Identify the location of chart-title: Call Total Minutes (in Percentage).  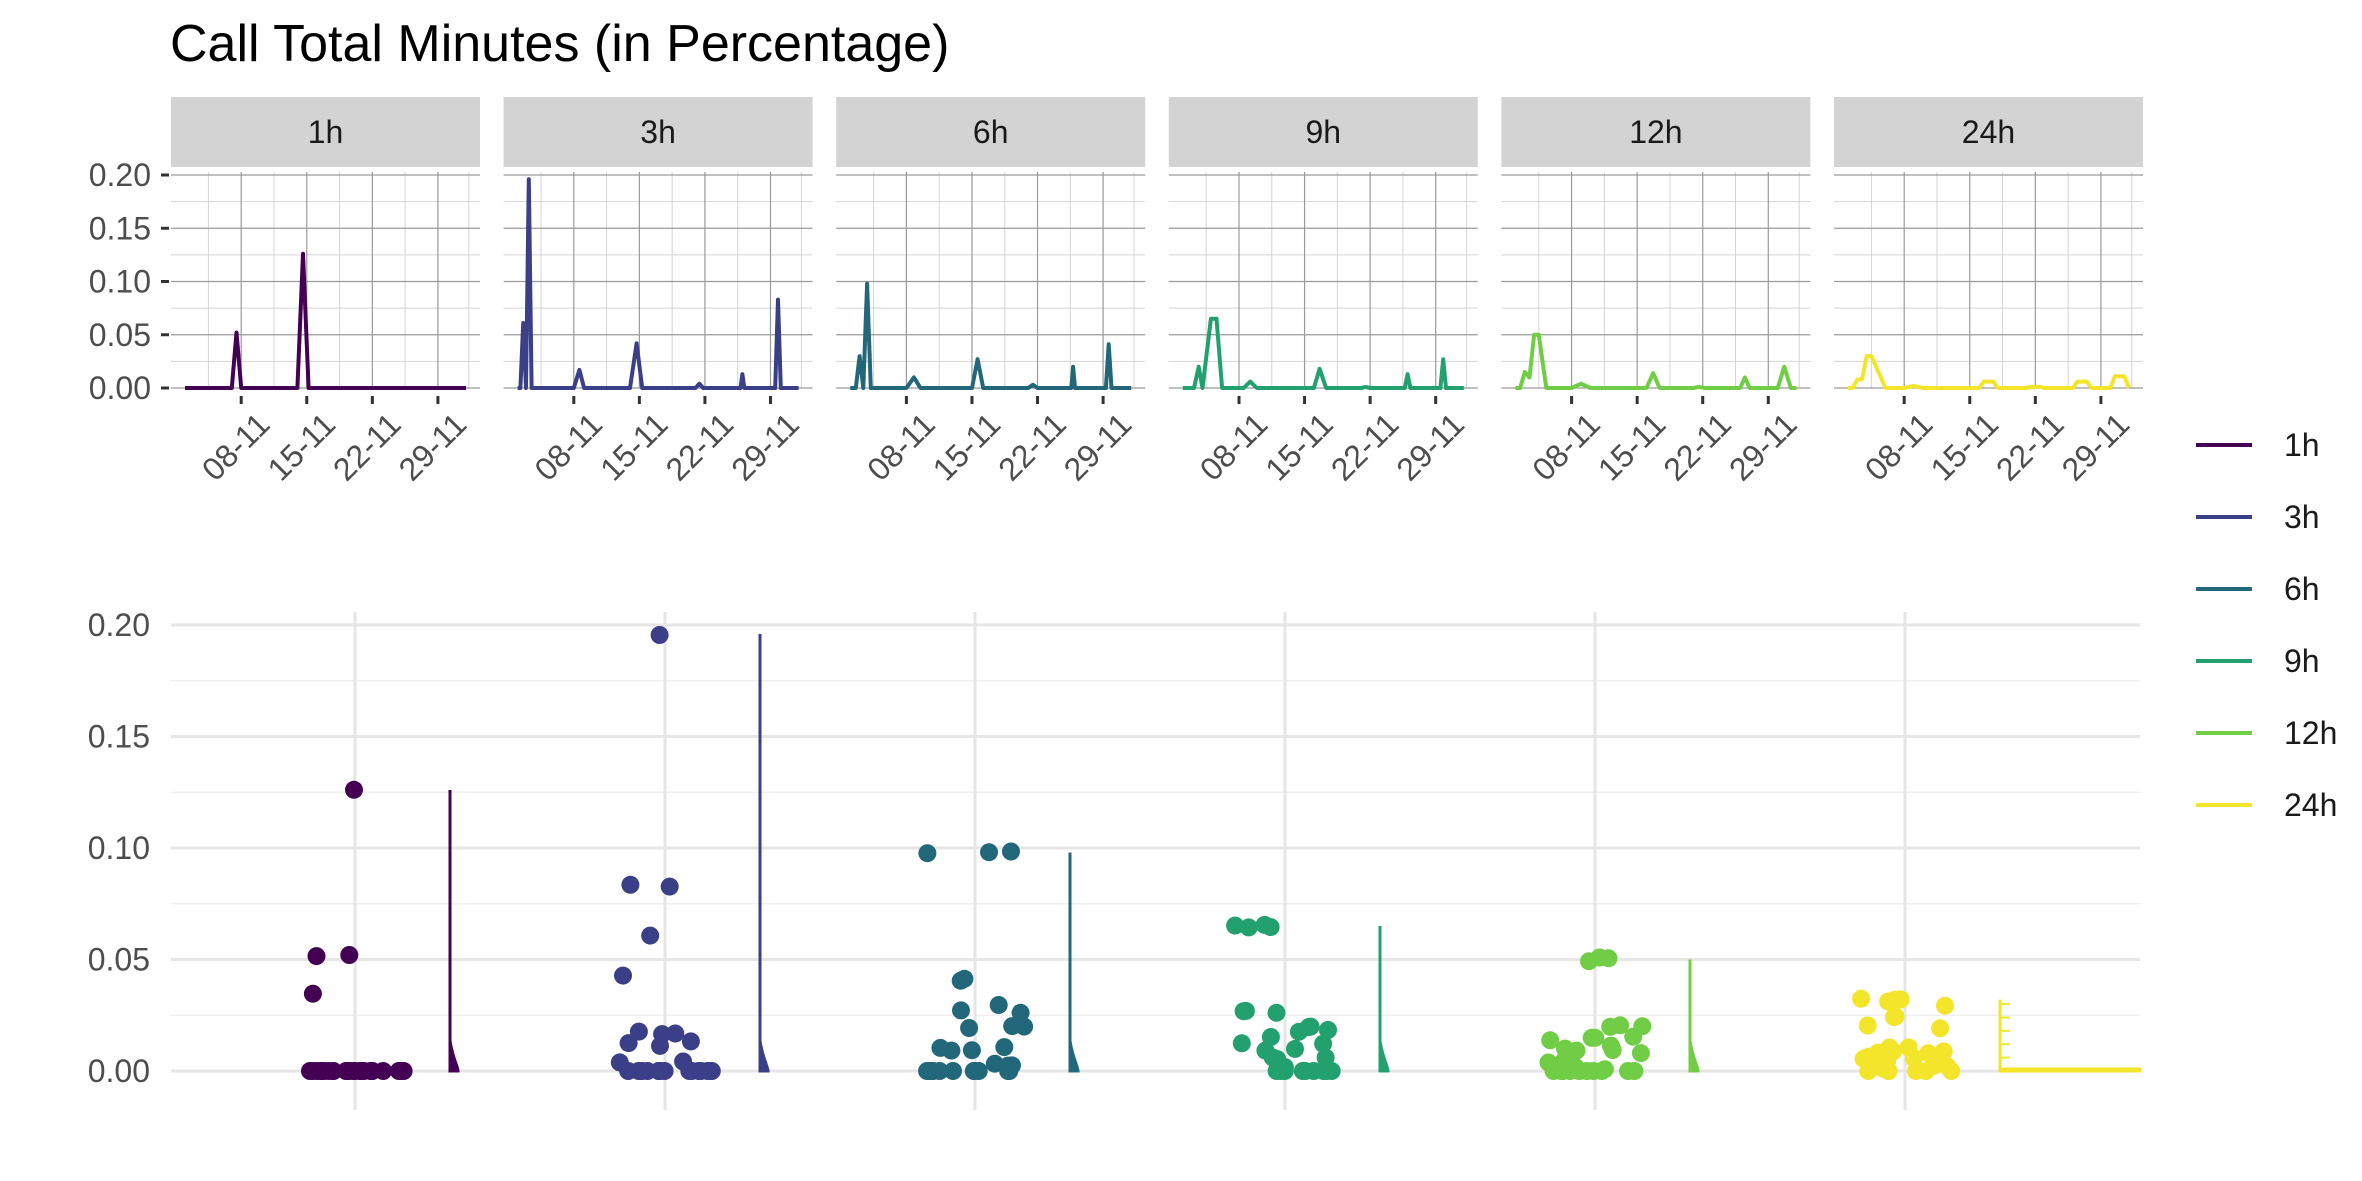
(560, 44).